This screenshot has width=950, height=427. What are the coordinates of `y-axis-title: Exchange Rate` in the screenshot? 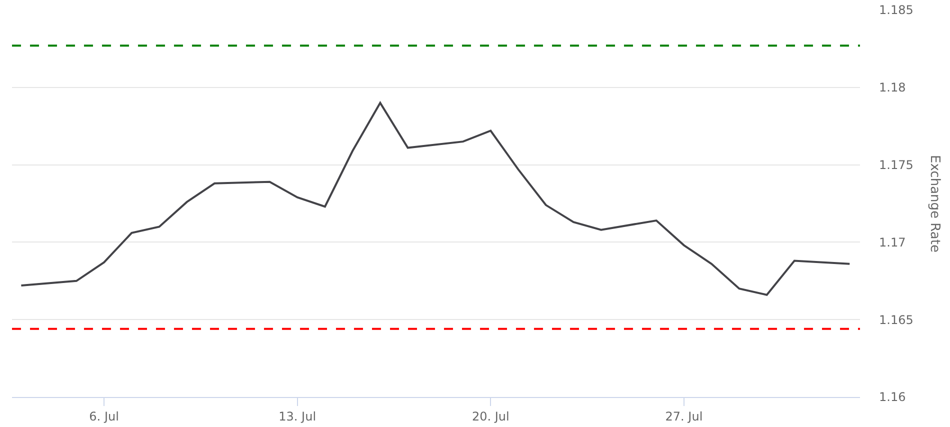 It's located at (934, 203).